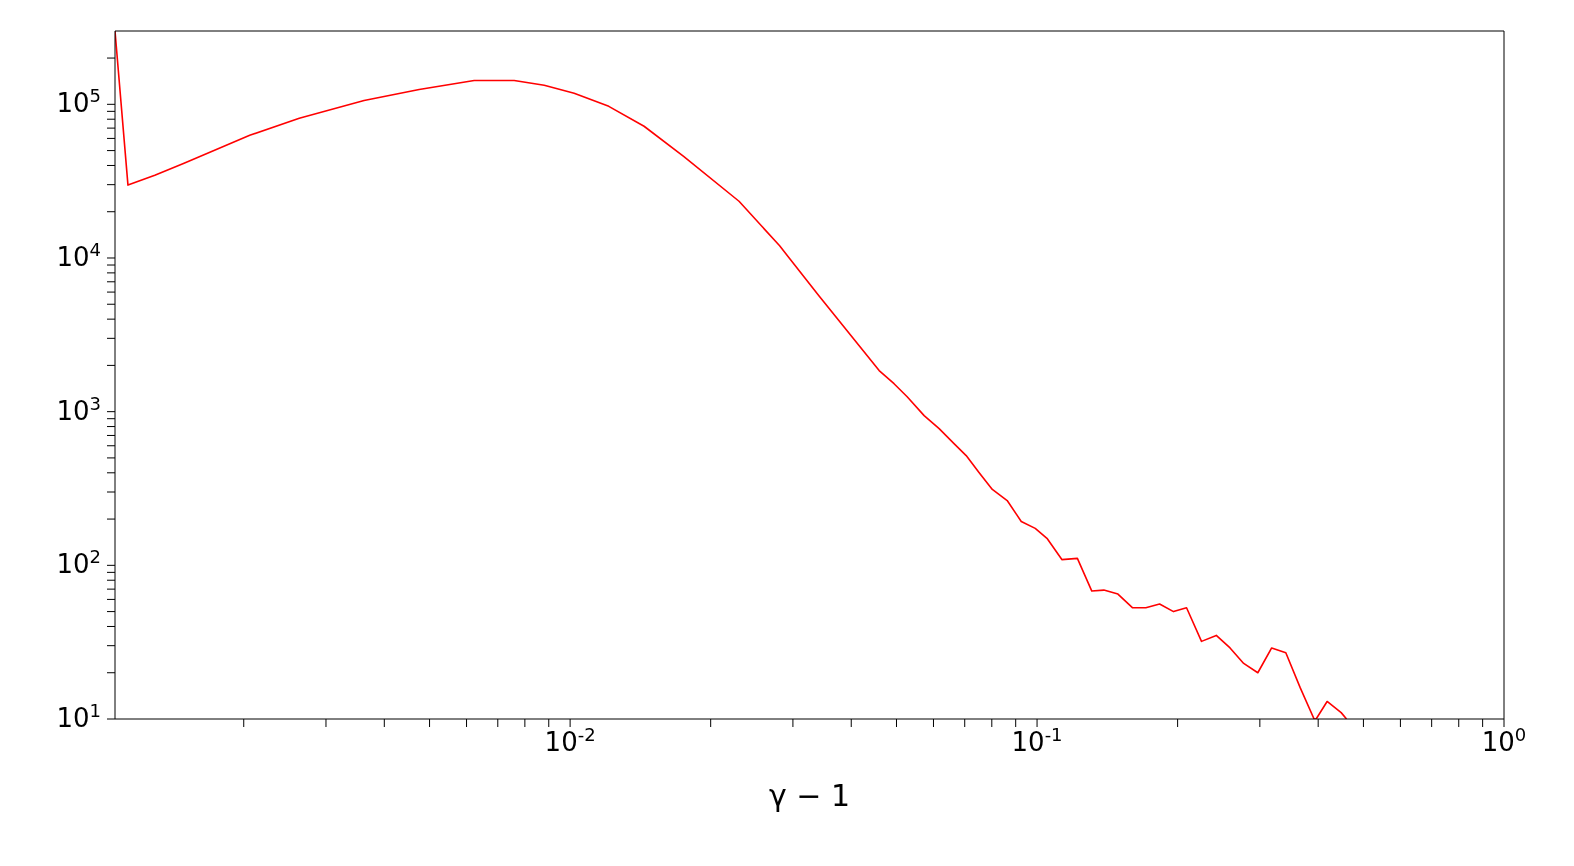  Describe the element at coordinates (78, 716) in the screenshot. I see `y-tick-label: 10$^{1}$` at that location.